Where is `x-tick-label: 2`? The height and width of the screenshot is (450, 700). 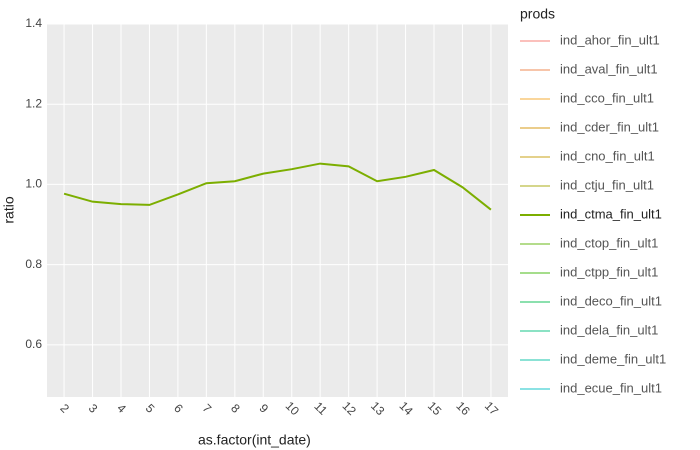
x-tick-label: 2 is located at coordinates (64, 408).